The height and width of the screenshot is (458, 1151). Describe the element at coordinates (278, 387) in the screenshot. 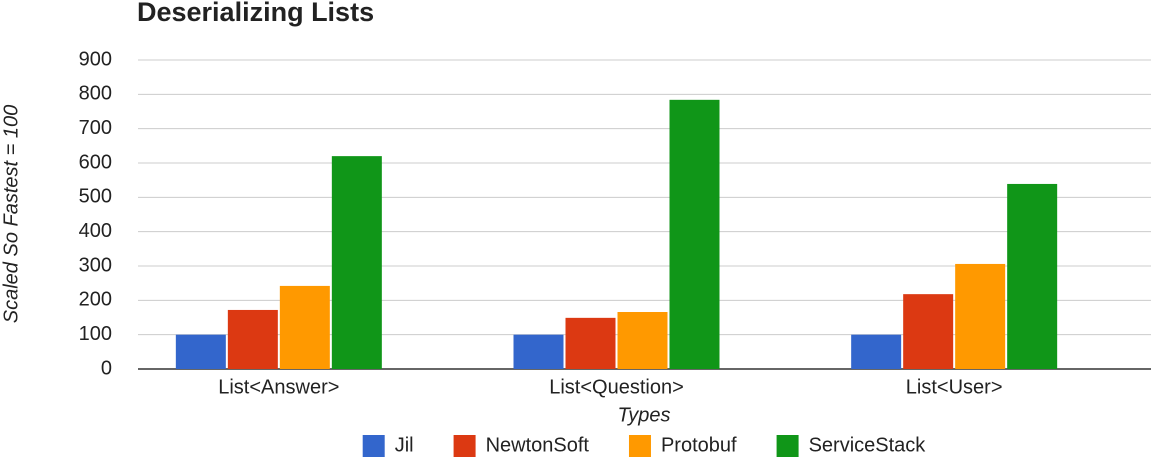

I see `x-tick-label: List<Answer>` at that location.